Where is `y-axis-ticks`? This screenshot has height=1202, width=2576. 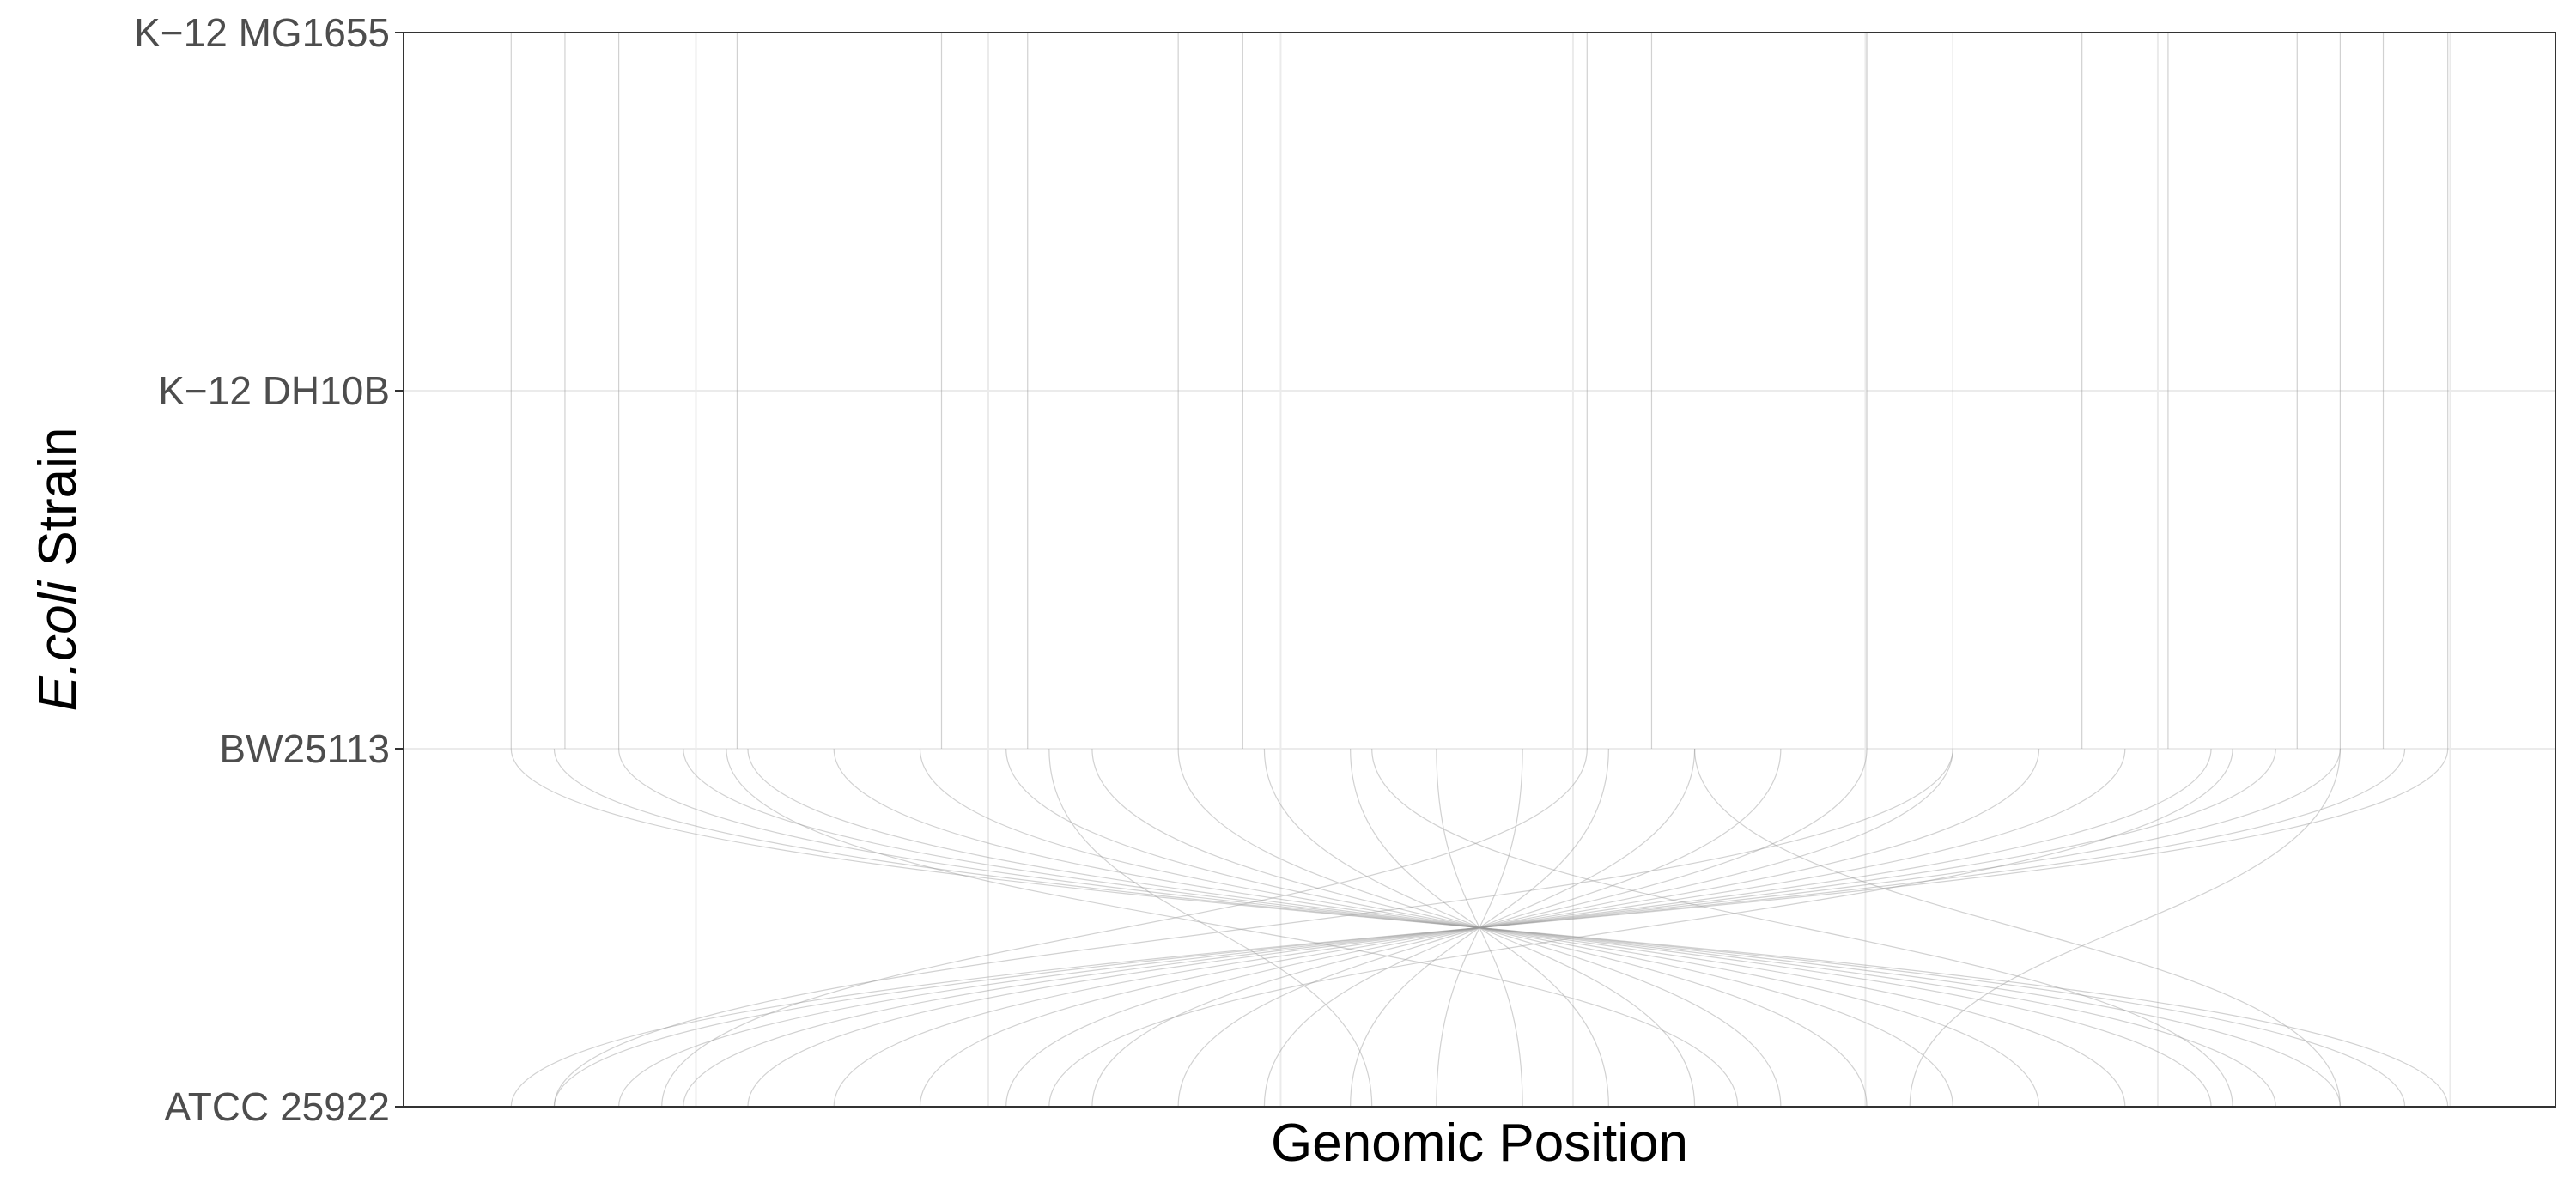
y-axis-ticks is located at coordinates (399, 570).